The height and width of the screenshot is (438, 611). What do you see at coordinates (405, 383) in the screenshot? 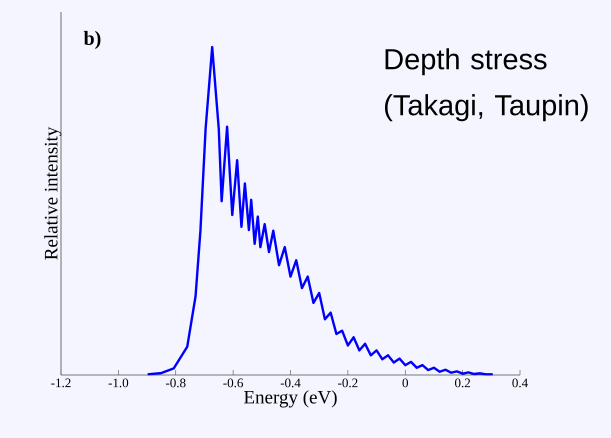
I see `x-tick-label: 0` at bounding box center [405, 383].